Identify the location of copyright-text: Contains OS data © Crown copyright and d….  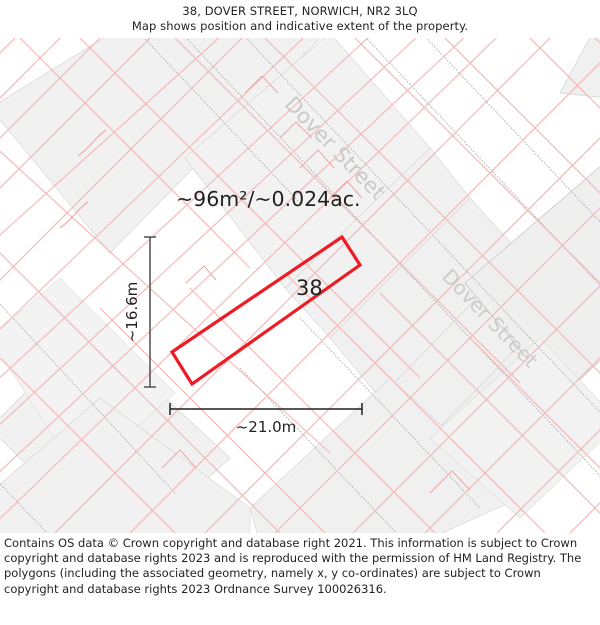
(293, 566).